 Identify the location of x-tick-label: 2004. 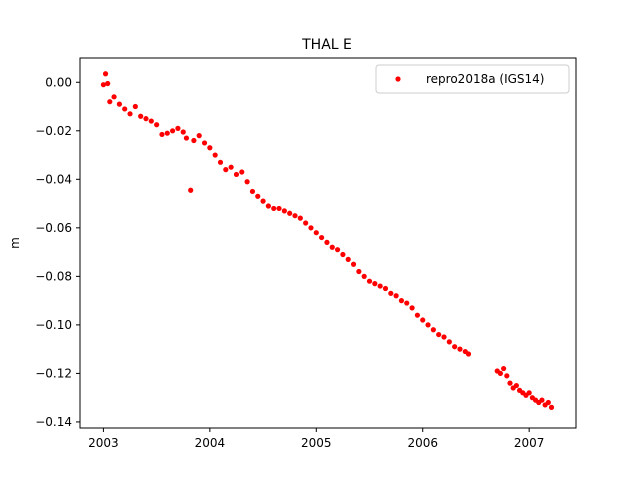
(210, 443).